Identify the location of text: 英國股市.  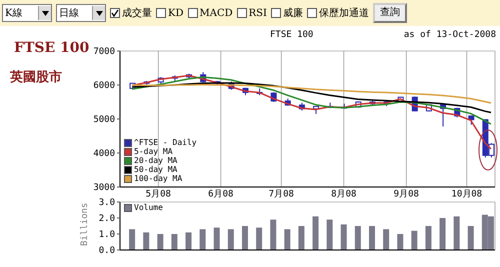
(36, 77).